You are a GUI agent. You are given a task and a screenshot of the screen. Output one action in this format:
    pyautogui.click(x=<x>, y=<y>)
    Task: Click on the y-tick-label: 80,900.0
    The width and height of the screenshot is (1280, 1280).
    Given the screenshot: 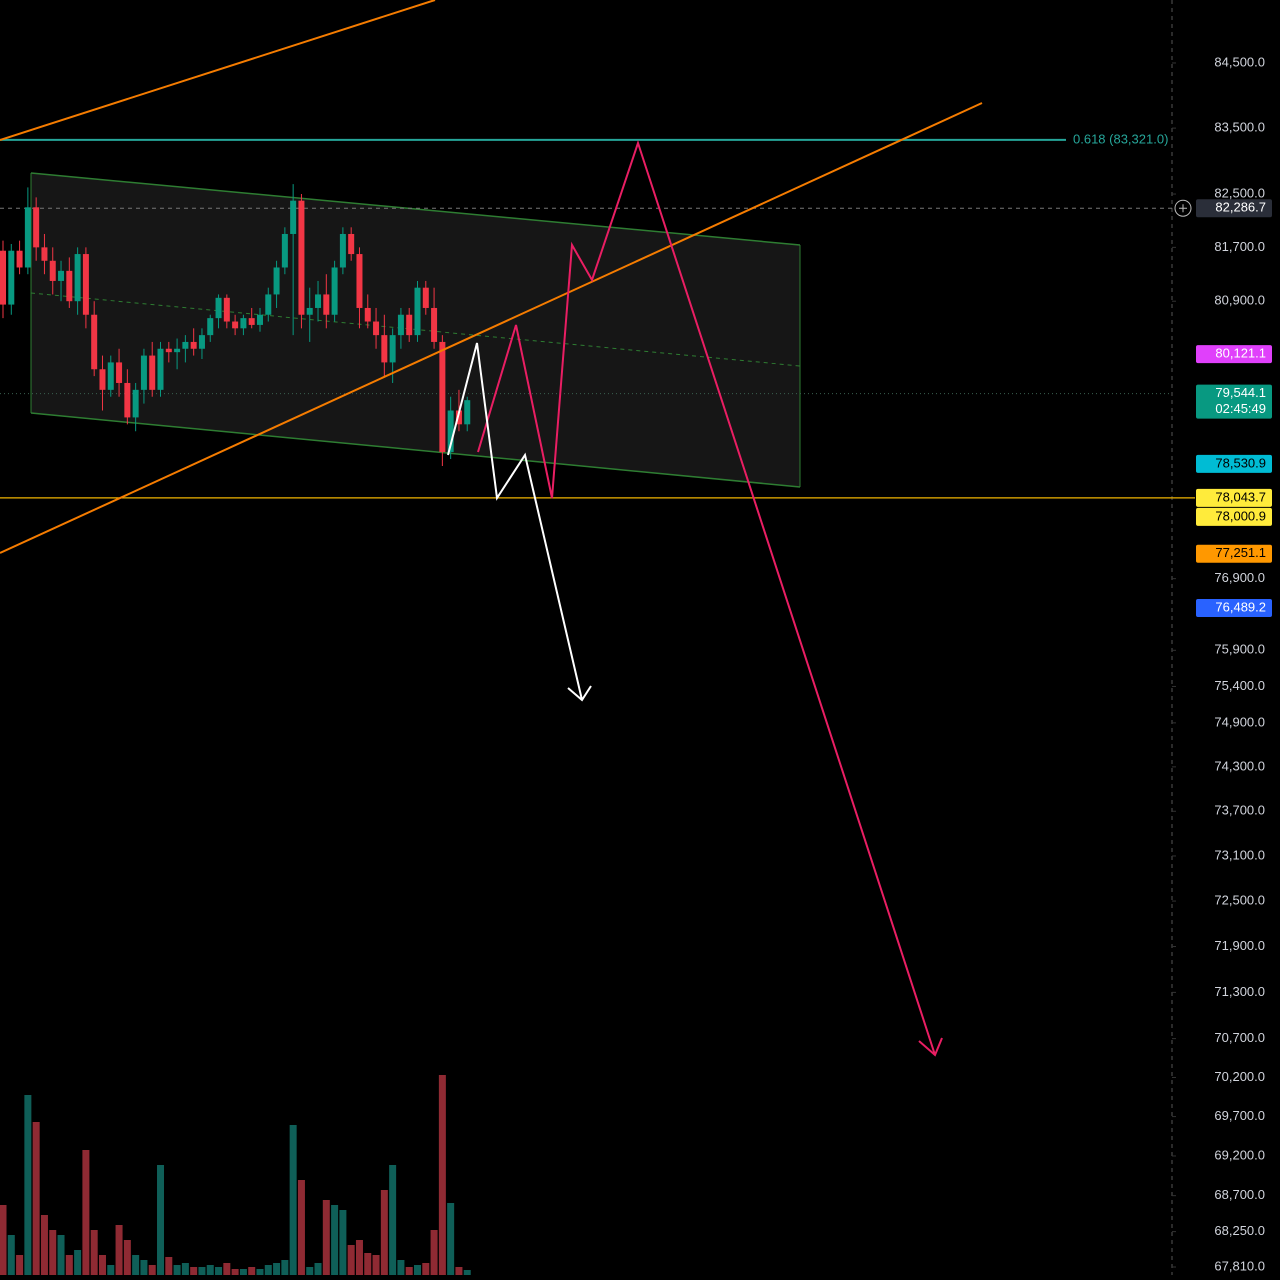 What is the action you would take?
    pyautogui.click(x=1239, y=300)
    